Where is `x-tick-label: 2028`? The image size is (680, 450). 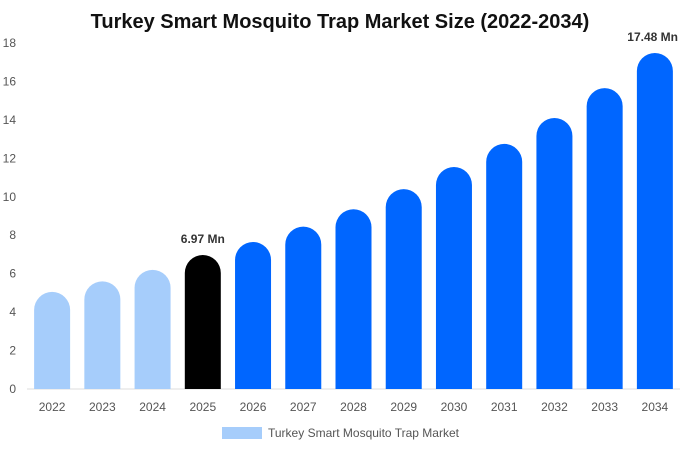 x-tick-label: 2028 is located at coordinates (353, 407).